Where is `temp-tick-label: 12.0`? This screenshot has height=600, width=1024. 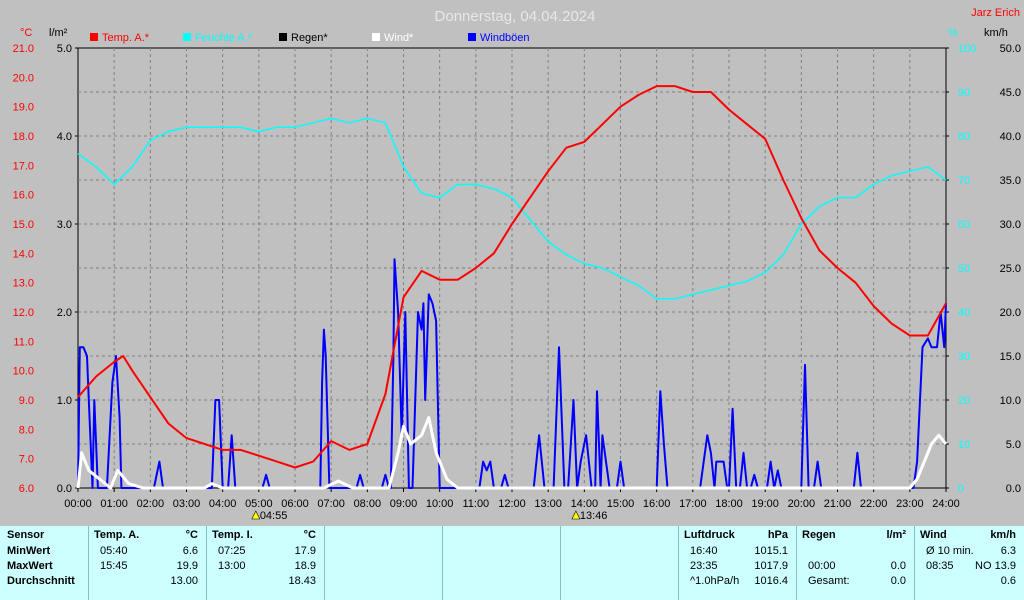
temp-tick-label: 12.0 is located at coordinates (23, 313).